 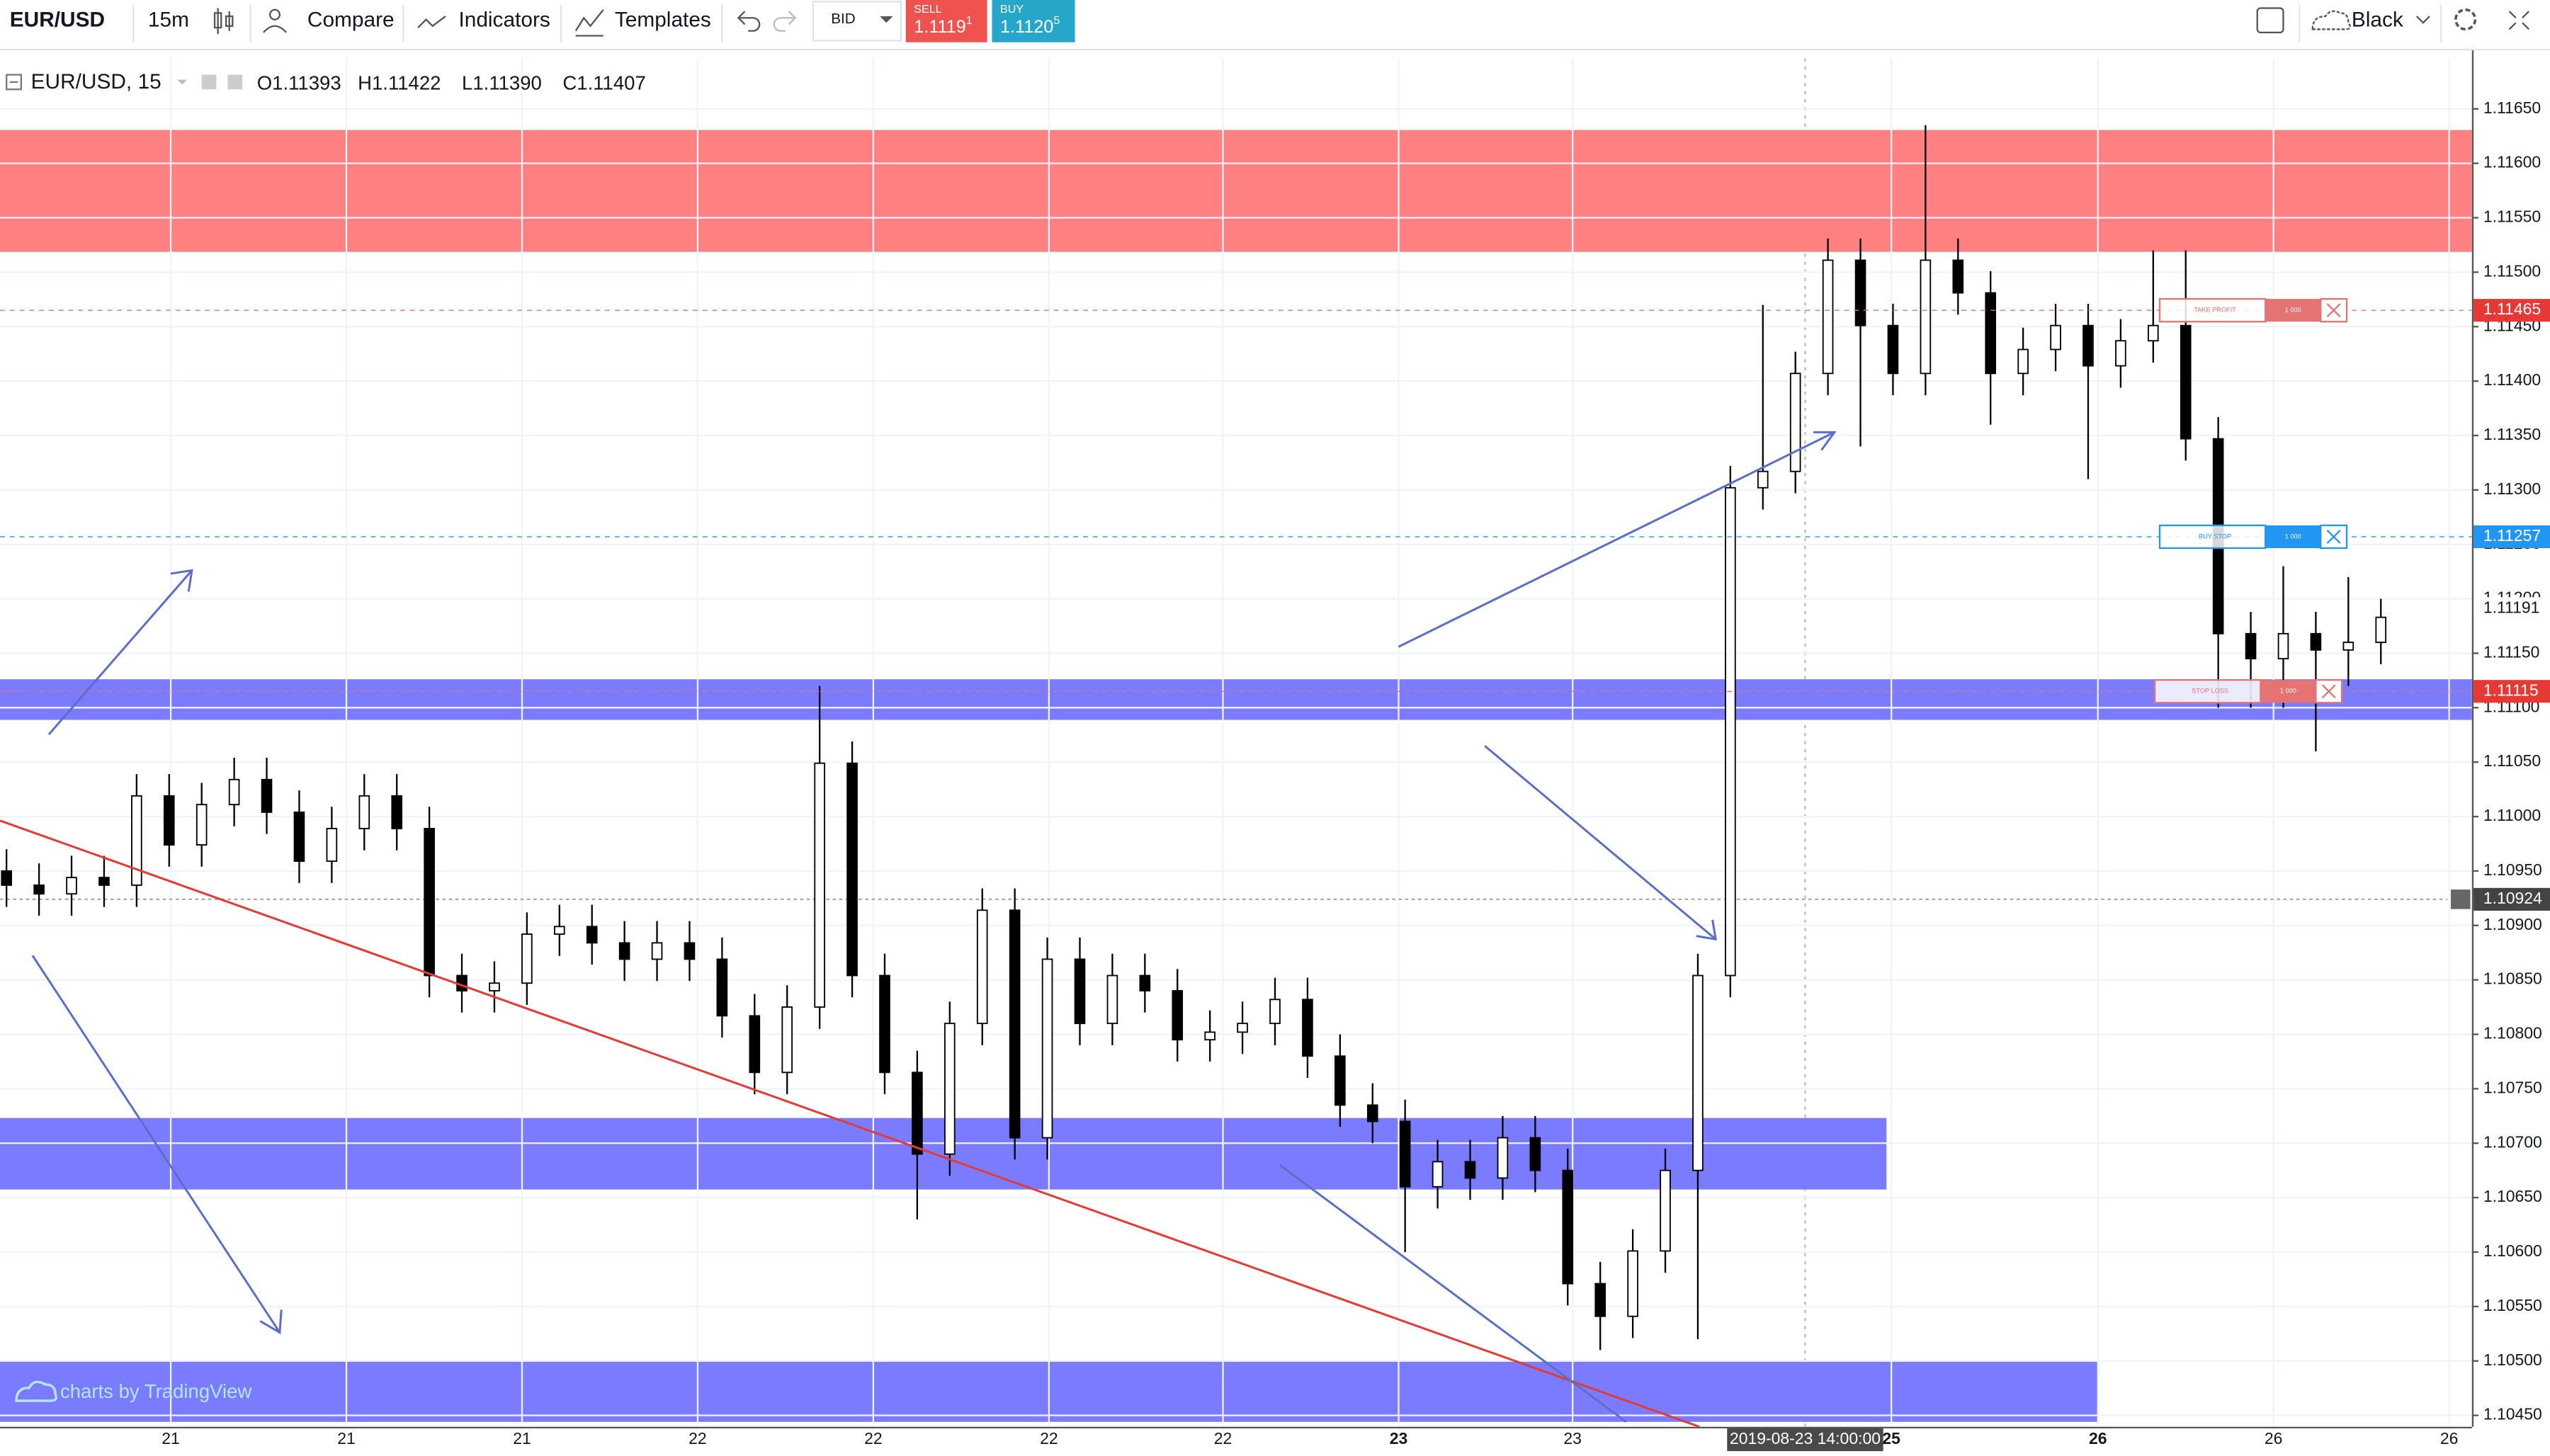 What do you see at coordinates (2513, 1196) in the screenshot?
I see `price-tick-label: 1.10650` at bounding box center [2513, 1196].